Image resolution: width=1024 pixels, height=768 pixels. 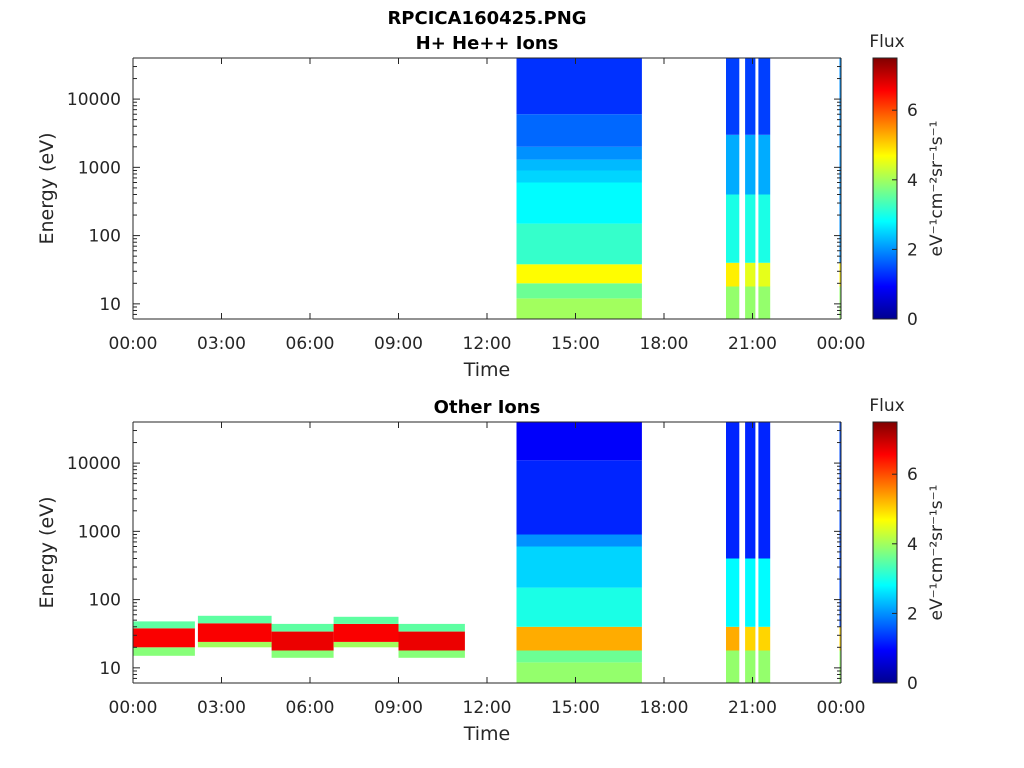 What do you see at coordinates (487, 344) in the screenshot?
I see `x-tick-label: 12:00` at bounding box center [487, 344].